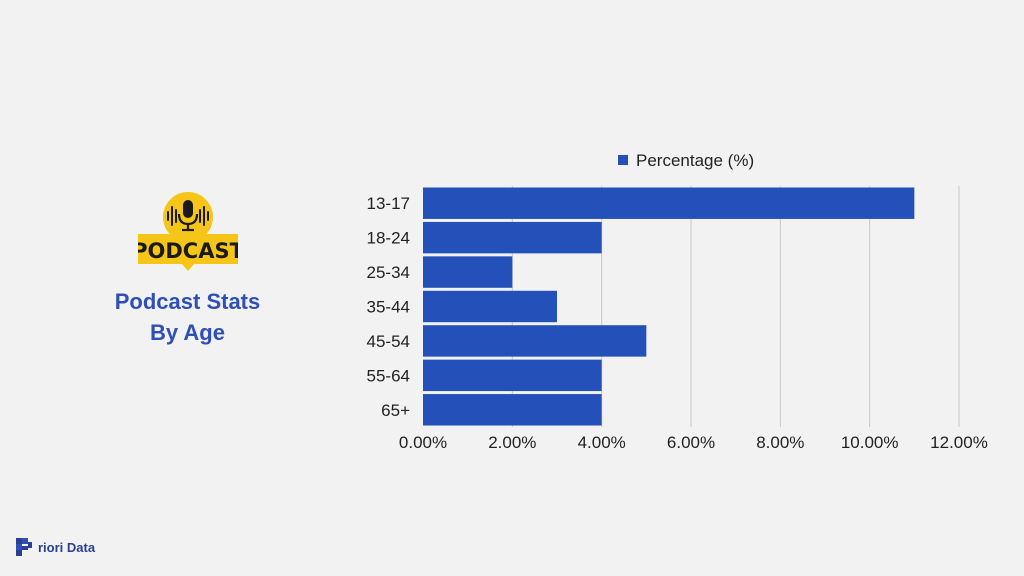  I want to click on logo-pointer, so click(187, 267).